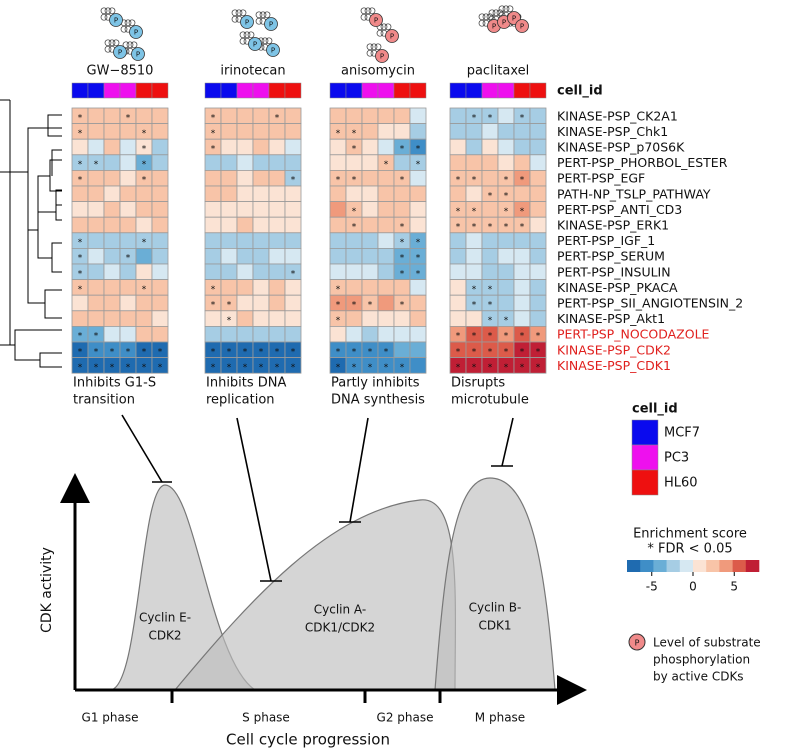  What do you see at coordinates (240, 400) in the screenshot?
I see `panel-annotation: replication` at bounding box center [240, 400].